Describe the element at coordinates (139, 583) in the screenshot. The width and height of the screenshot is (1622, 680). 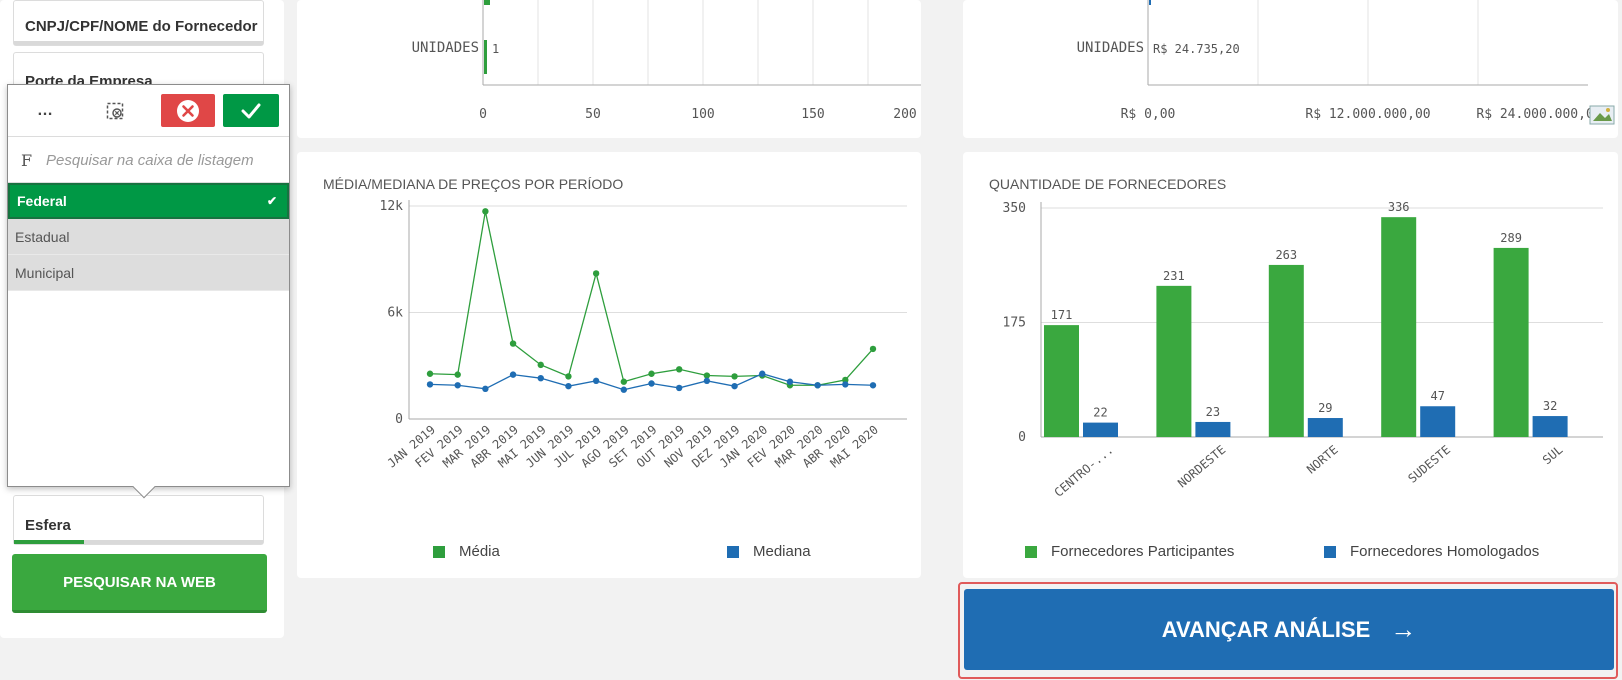
I see `search-web-button: PESQUISAR NA WEB` at that location.